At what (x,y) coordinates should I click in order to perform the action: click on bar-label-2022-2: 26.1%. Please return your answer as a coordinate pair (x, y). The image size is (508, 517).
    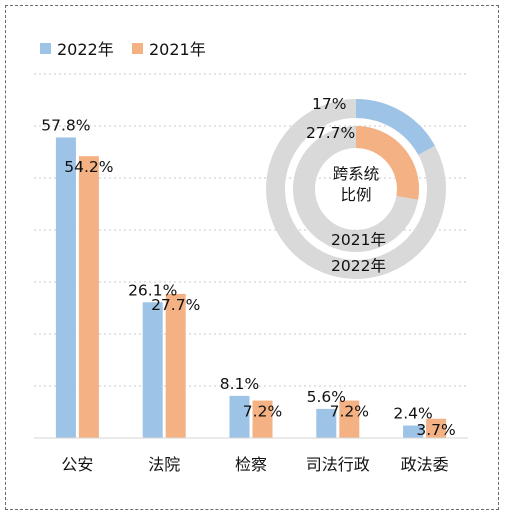
    Looking at the image, I should click on (152, 290).